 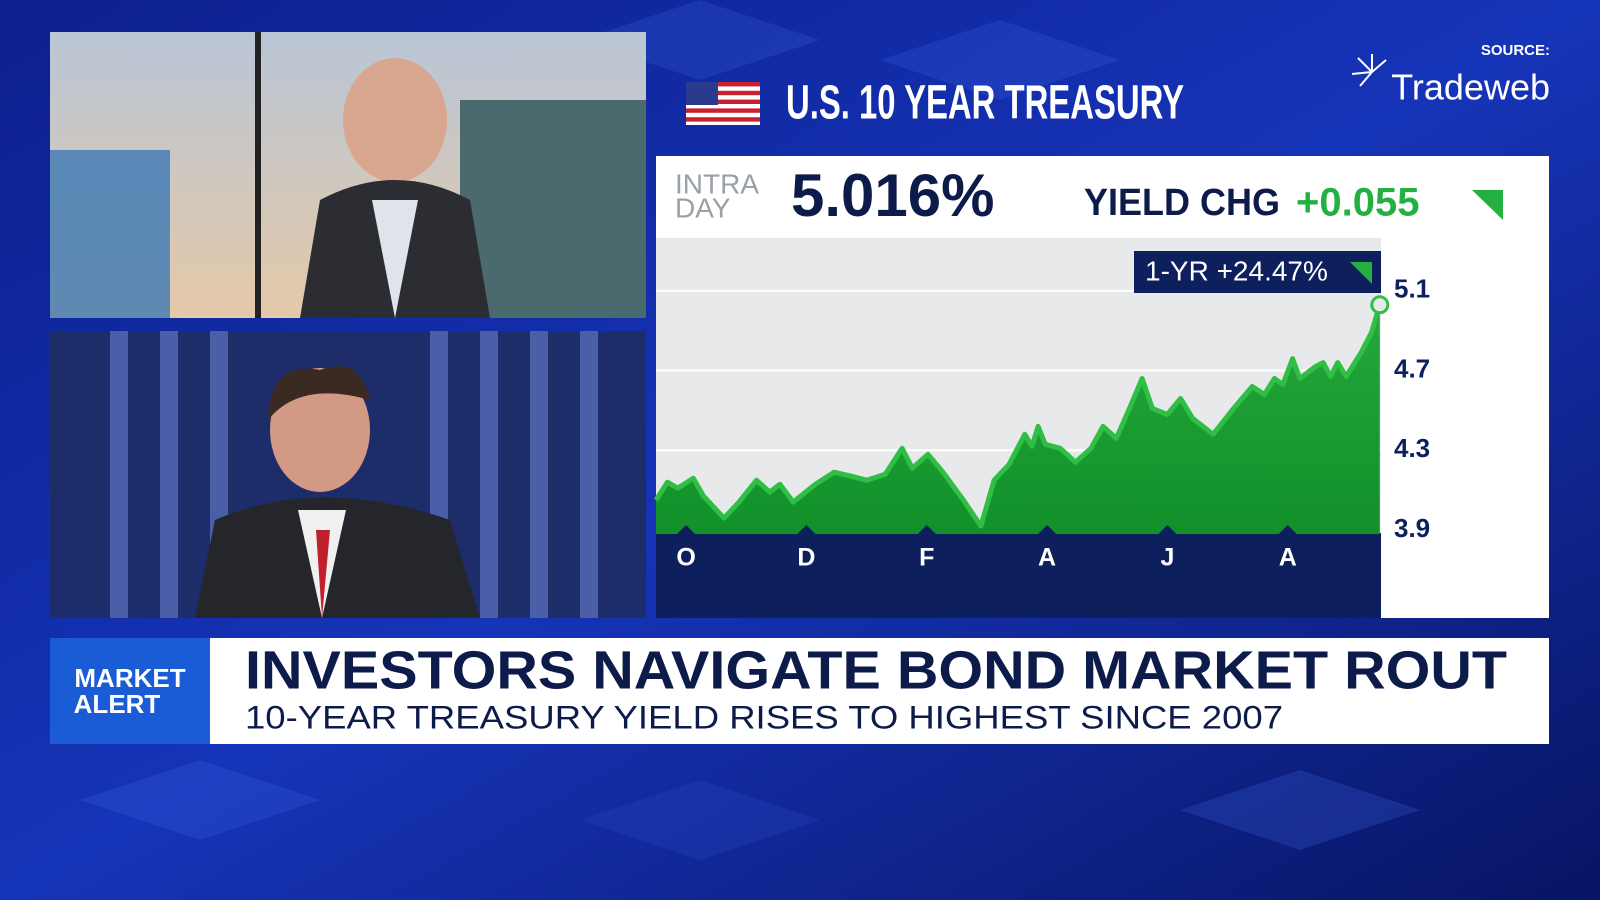 I want to click on up-indicator, so click(x=1487, y=205).